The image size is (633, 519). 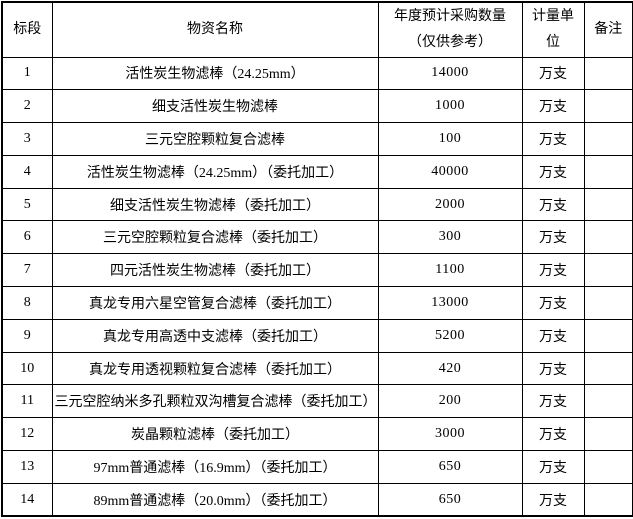 I want to click on table-row: 12 炭晶颗粒滤棒（委托加工） 3000 万支, so click(x=317, y=434).